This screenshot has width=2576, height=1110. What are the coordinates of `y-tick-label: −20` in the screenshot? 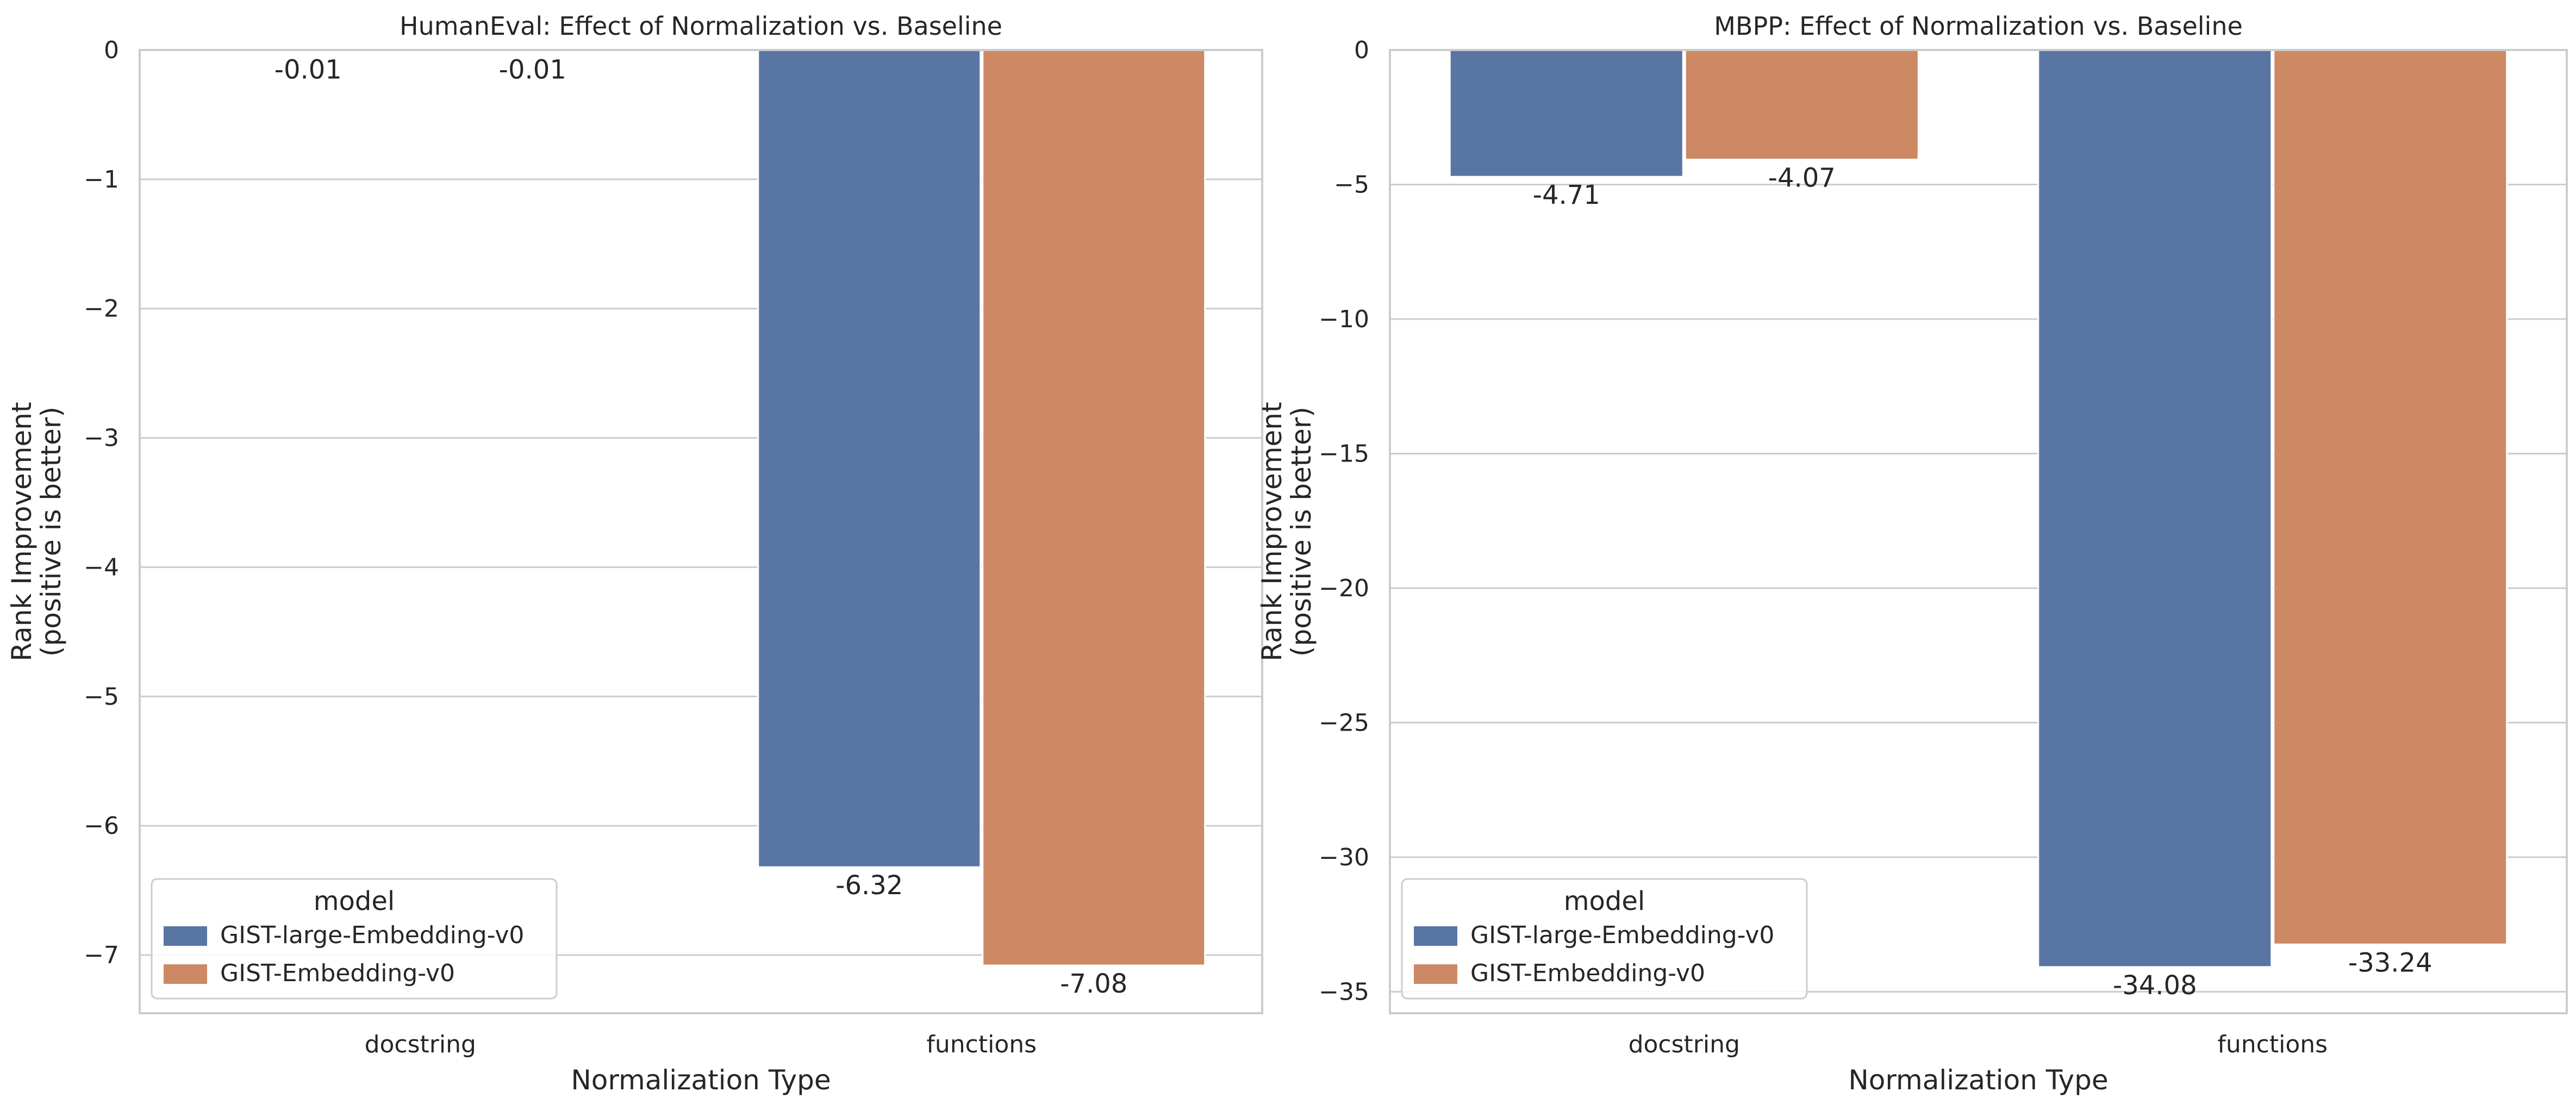 It's located at (1344, 588).